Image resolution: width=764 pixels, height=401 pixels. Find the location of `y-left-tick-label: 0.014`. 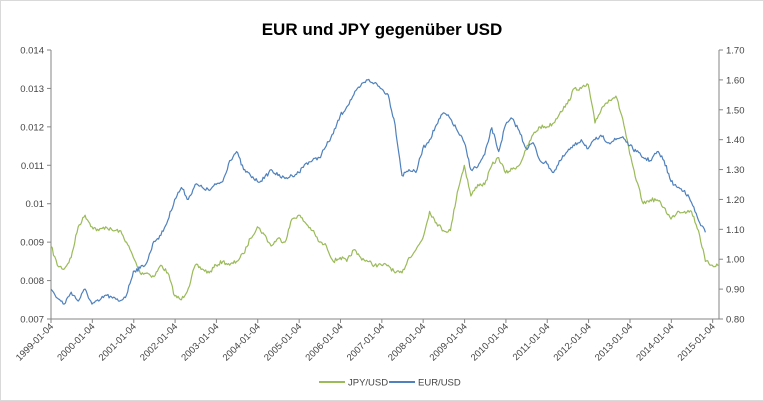

y-left-tick-label: 0.014 is located at coordinates (32, 51).